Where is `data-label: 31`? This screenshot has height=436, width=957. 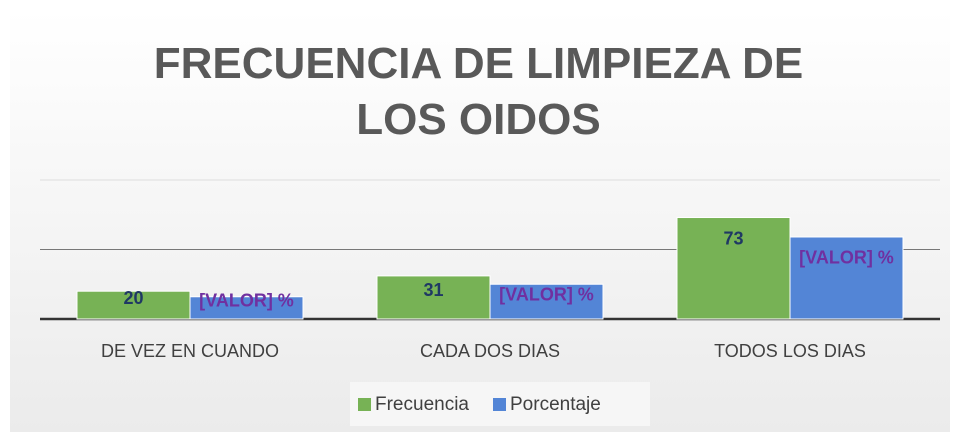
data-label: 31 is located at coordinates (433, 290).